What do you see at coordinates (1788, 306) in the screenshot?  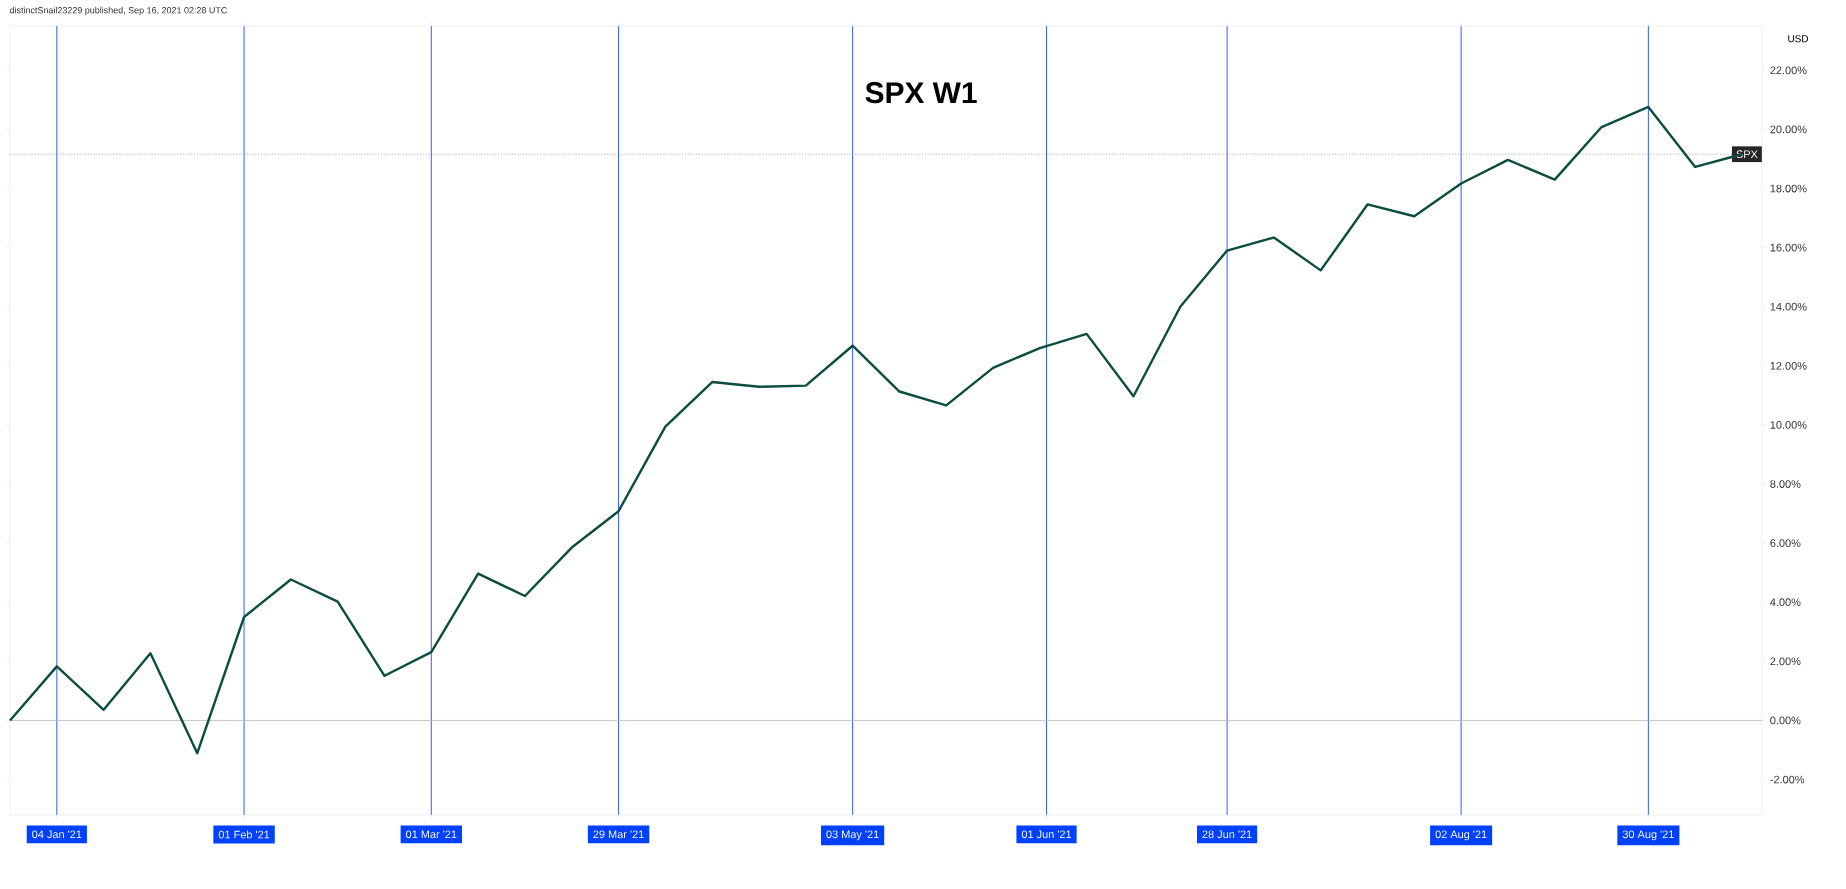 I see `y-tick-label: 14.00%` at bounding box center [1788, 306].